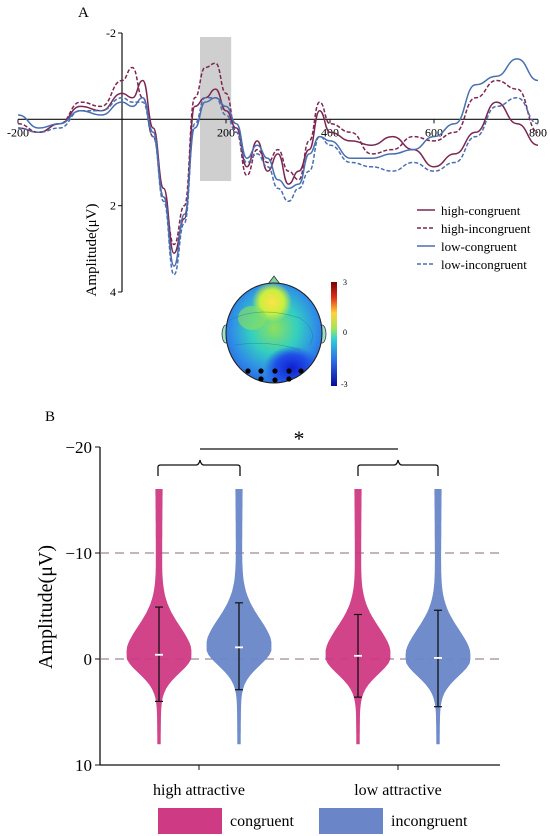 Image resolution: width=550 pixels, height=836 pixels. Describe the element at coordinates (113, 206) in the screenshot. I see `erp-y-tick-label: 2` at that location.